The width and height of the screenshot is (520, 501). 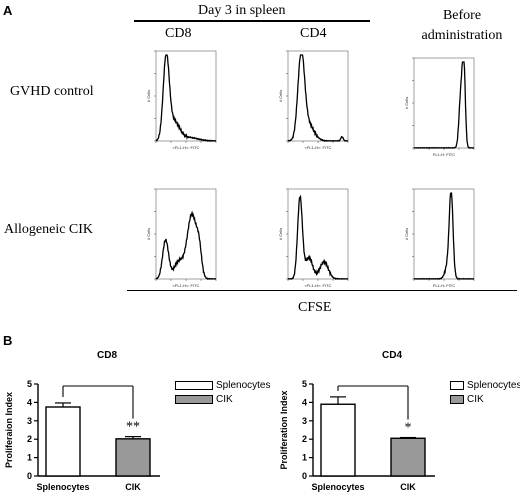 I want to click on panel-a-label: A, so click(x=8, y=10).